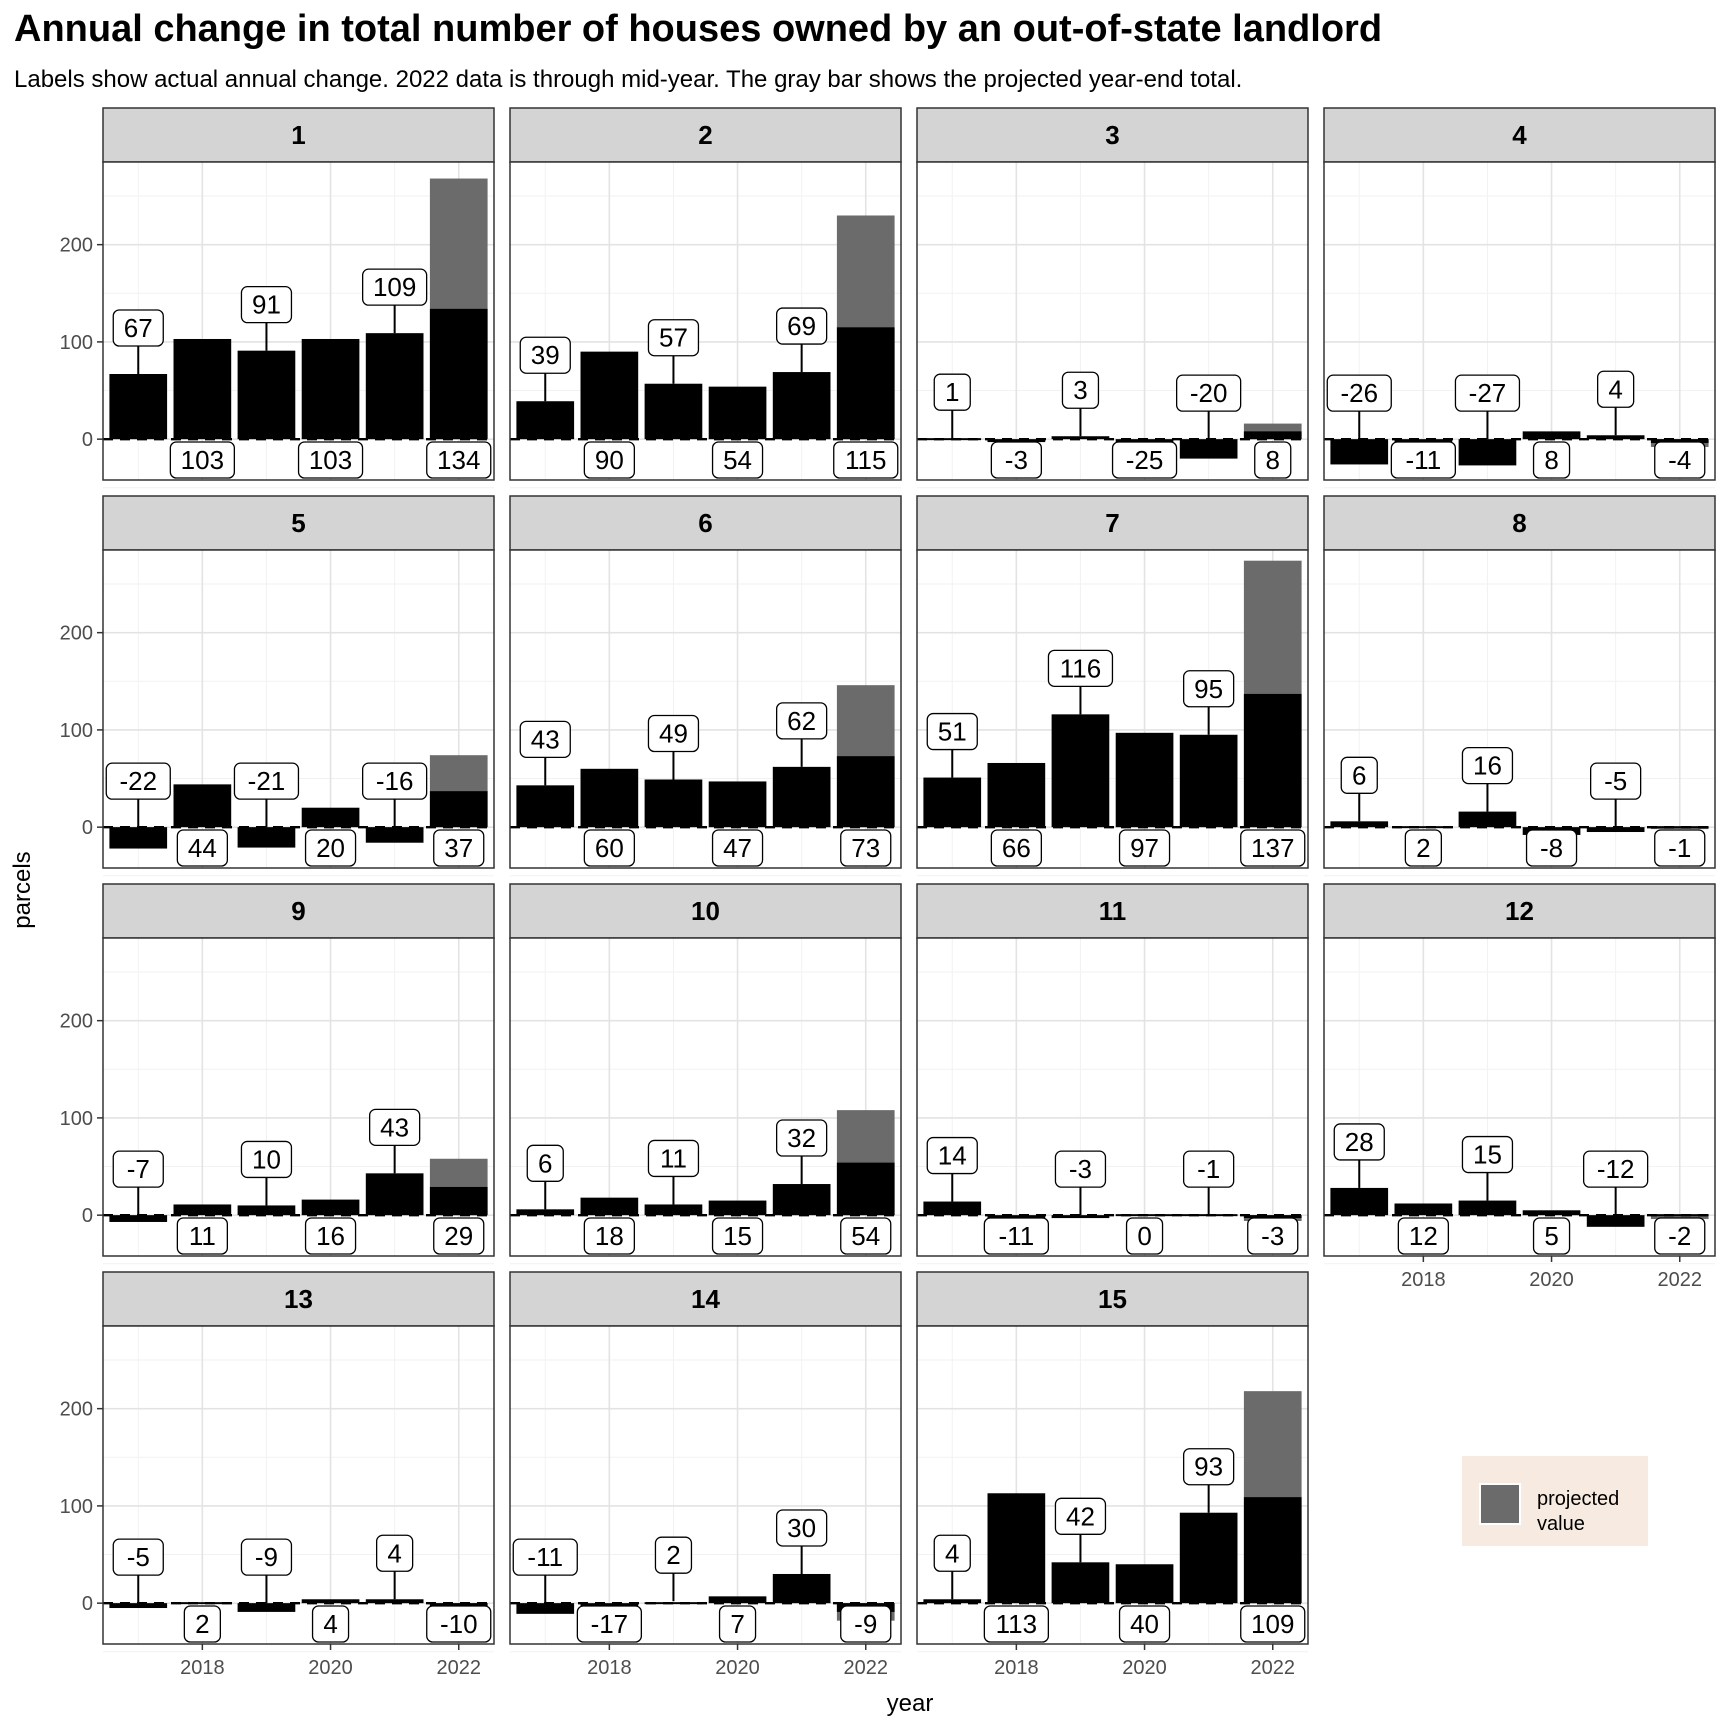  I want to click on data-label: 54, so click(737, 460).